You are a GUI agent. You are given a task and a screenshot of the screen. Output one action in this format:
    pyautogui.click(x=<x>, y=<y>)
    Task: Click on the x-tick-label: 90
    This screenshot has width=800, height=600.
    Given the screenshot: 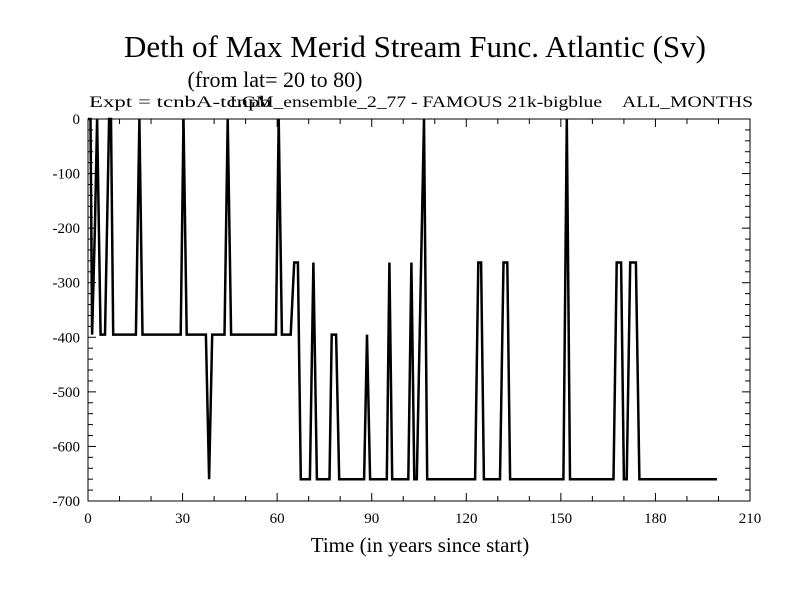 What is the action you would take?
    pyautogui.click(x=371, y=519)
    